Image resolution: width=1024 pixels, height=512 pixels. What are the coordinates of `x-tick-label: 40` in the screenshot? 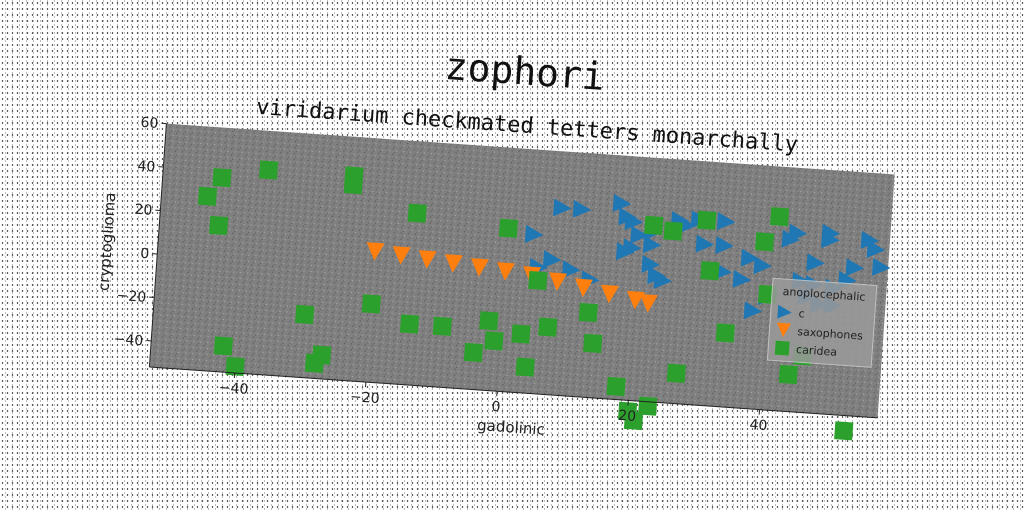 It's located at (758, 425).